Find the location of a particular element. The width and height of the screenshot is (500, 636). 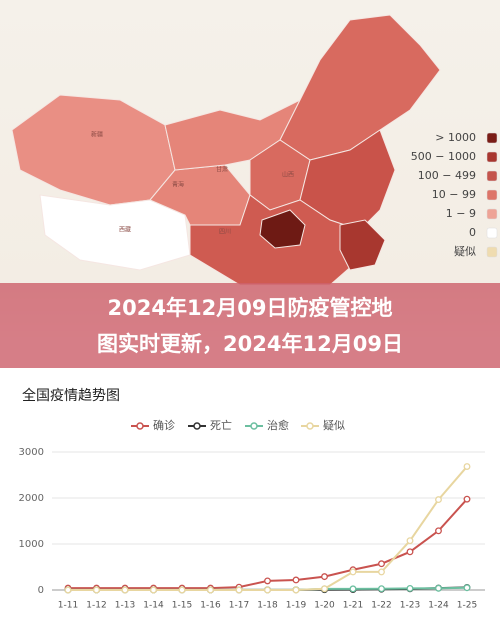

map-label: 新疆 is located at coordinates (97, 135).